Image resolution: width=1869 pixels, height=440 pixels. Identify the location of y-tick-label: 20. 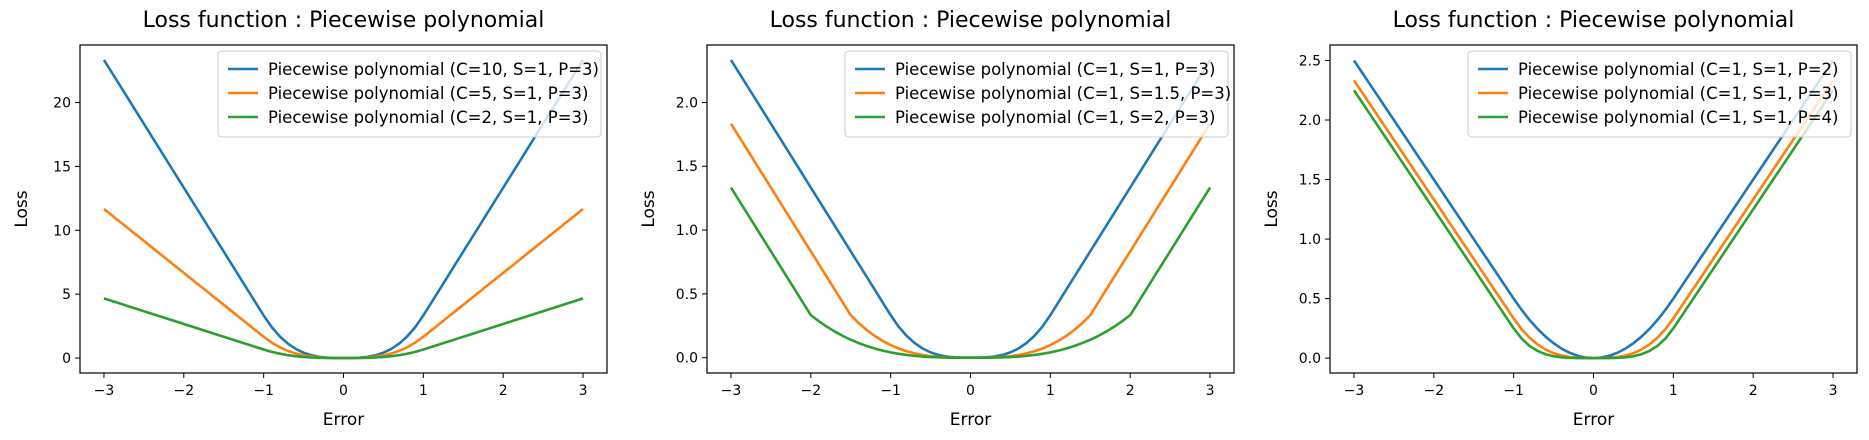
(62, 103).